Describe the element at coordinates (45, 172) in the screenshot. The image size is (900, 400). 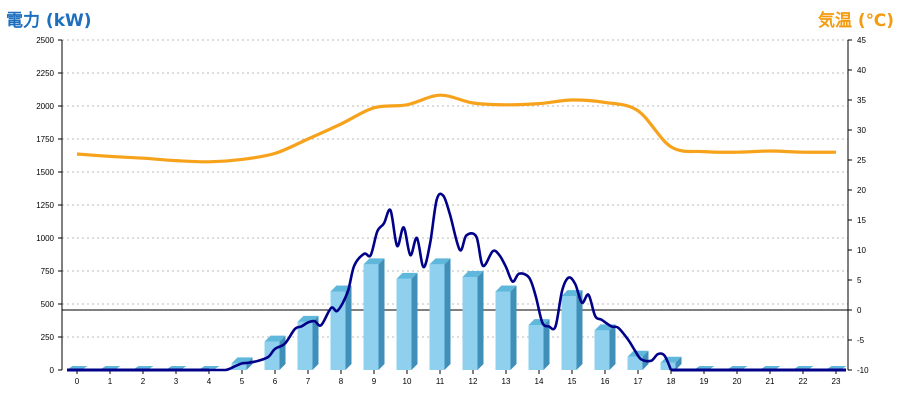
I see `left-tick-label: 1500` at that location.